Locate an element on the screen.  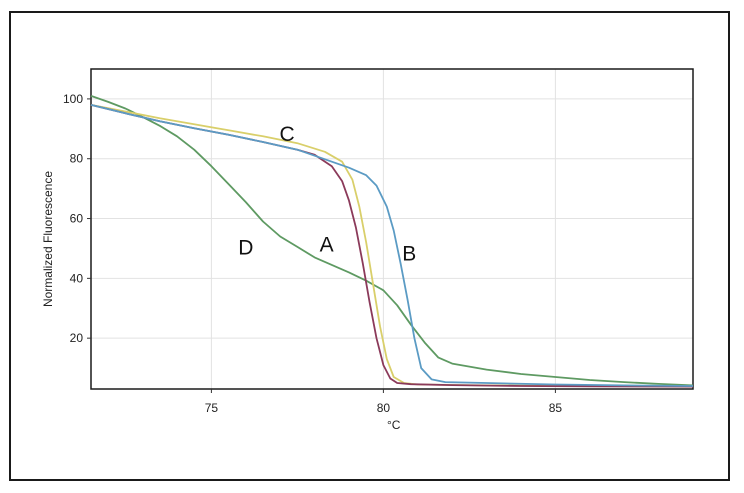
x-tick-label: 85 is located at coordinates (556, 408).